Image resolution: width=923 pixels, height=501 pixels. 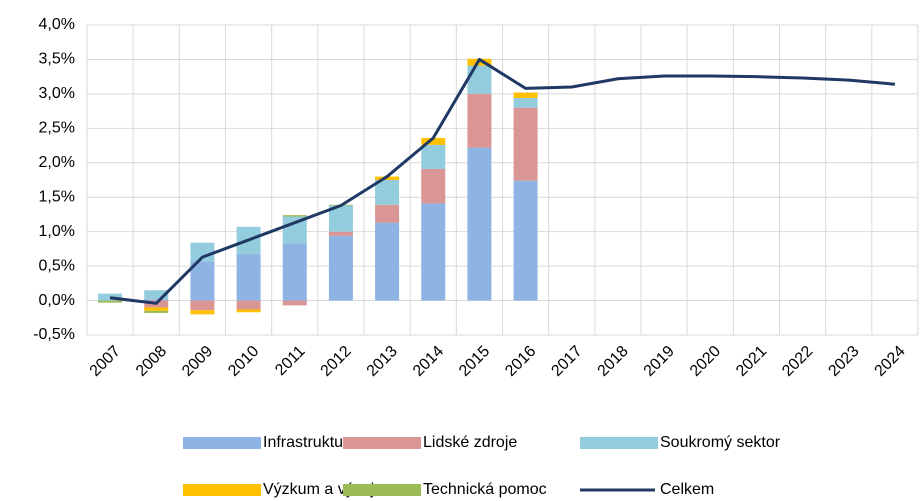 I want to click on y-tick-label: 1,5%, so click(x=57, y=196).